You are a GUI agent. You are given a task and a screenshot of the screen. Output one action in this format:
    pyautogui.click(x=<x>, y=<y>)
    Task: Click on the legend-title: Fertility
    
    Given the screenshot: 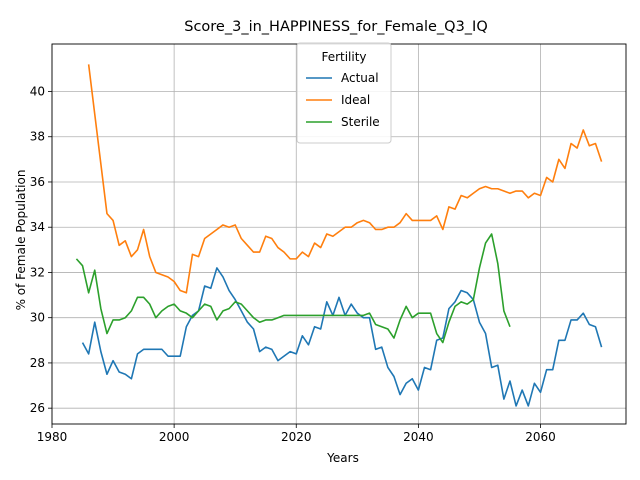 What is the action you would take?
    pyautogui.click(x=343, y=57)
    